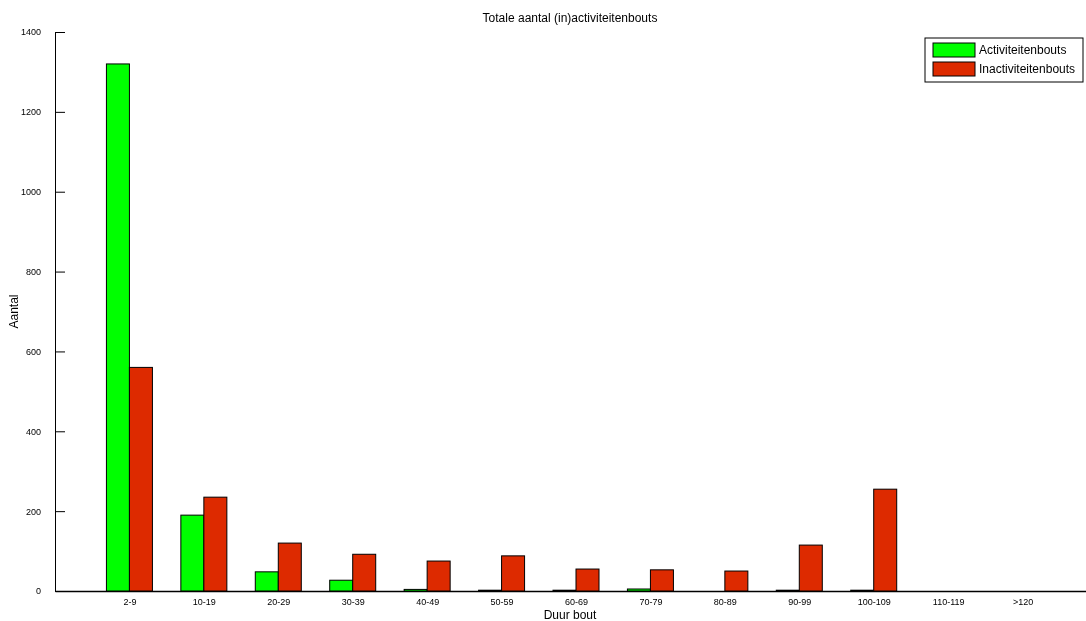 The width and height of the screenshot is (1086, 621). What do you see at coordinates (30, 32) in the screenshot?
I see `y-tick-label: 1400` at bounding box center [30, 32].